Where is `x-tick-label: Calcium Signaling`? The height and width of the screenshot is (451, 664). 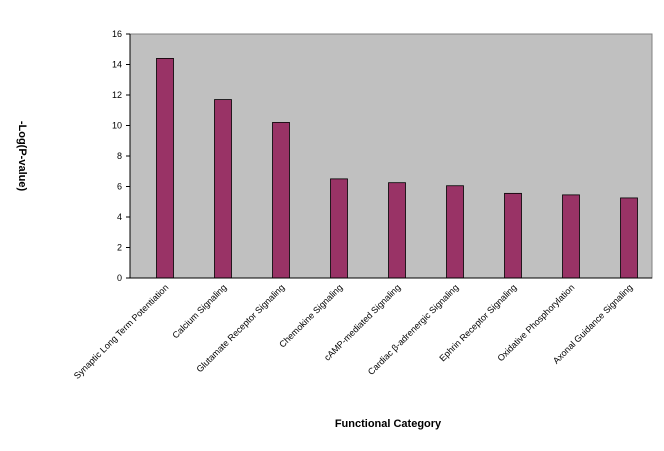 x-tick-label: Calcium Signaling is located at coordinates (199, 311).